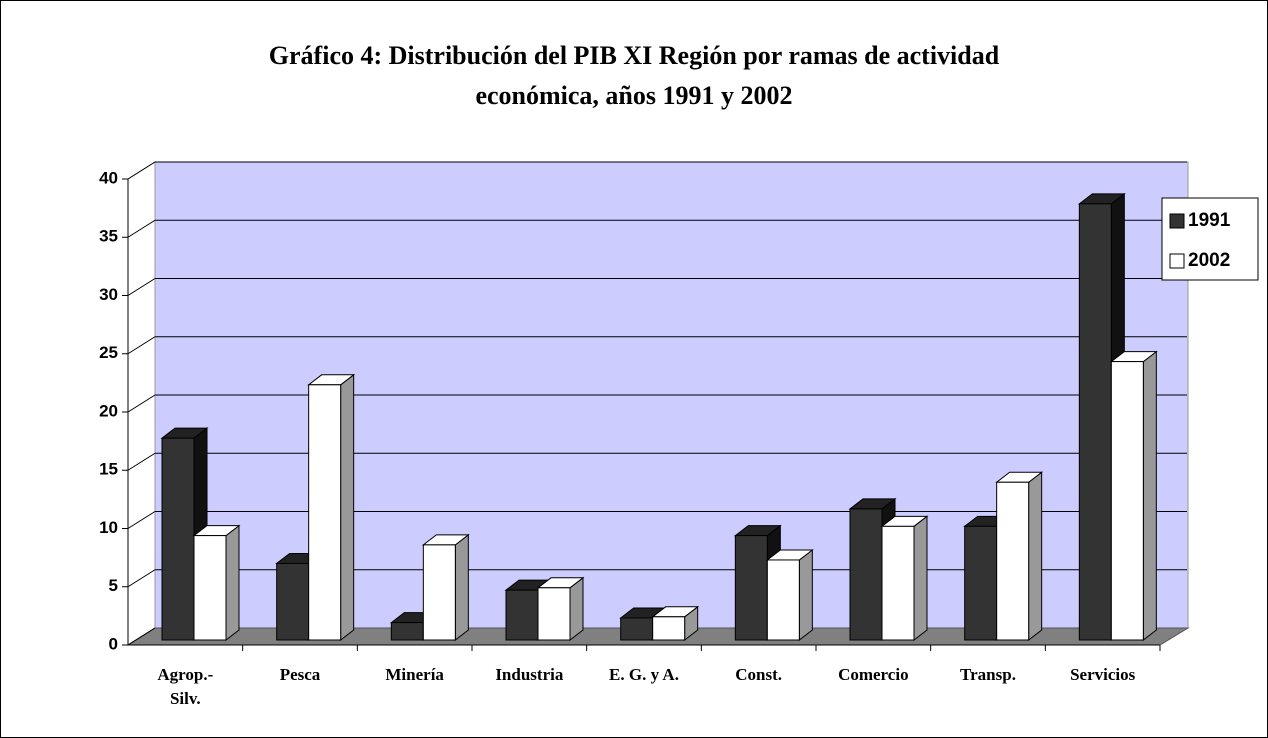 This screenshot has width=1268, height=738. Describe the element at coordinates (113, 585) in the screenshot. I see `y-tick-label: 5` at that location.